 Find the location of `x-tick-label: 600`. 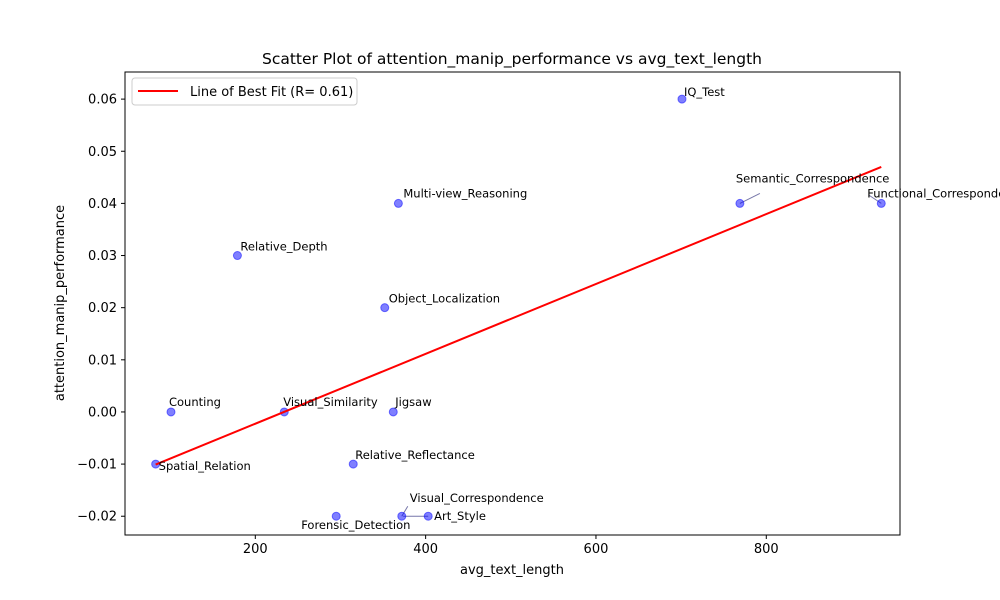

x-tick-label: 600 is located at coordinates (596, 549).